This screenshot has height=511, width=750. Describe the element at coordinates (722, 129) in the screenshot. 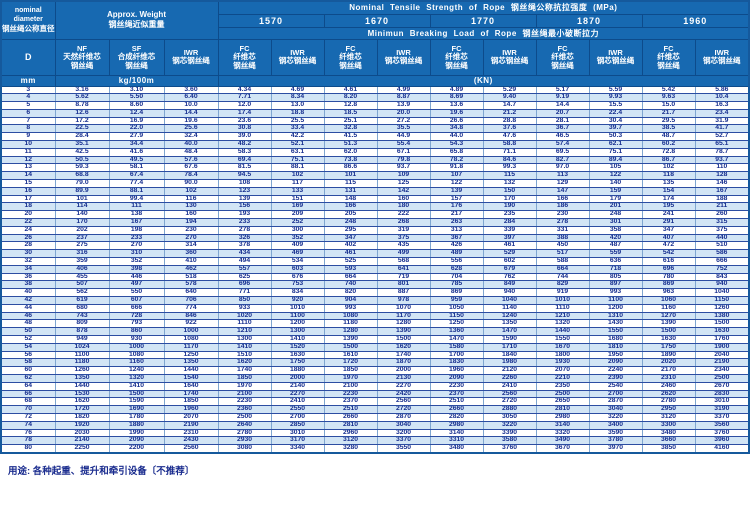

I see `value-cell: 41.7` at that location.